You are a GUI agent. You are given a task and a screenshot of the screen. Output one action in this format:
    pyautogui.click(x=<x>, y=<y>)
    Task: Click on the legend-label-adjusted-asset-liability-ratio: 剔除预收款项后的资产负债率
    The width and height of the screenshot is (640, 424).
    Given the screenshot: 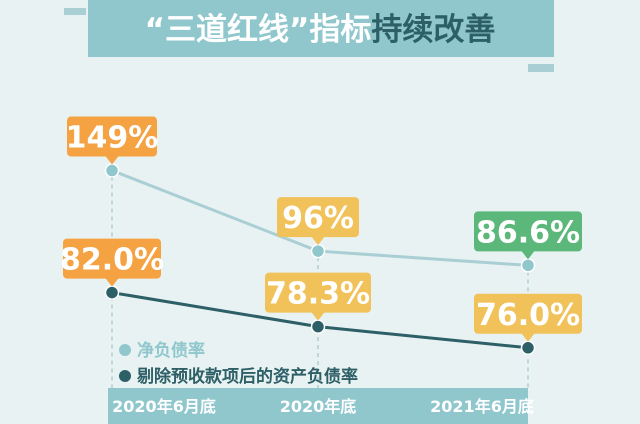 What is the action you would take?
    pyautogui.click(x=247, y=376)
    